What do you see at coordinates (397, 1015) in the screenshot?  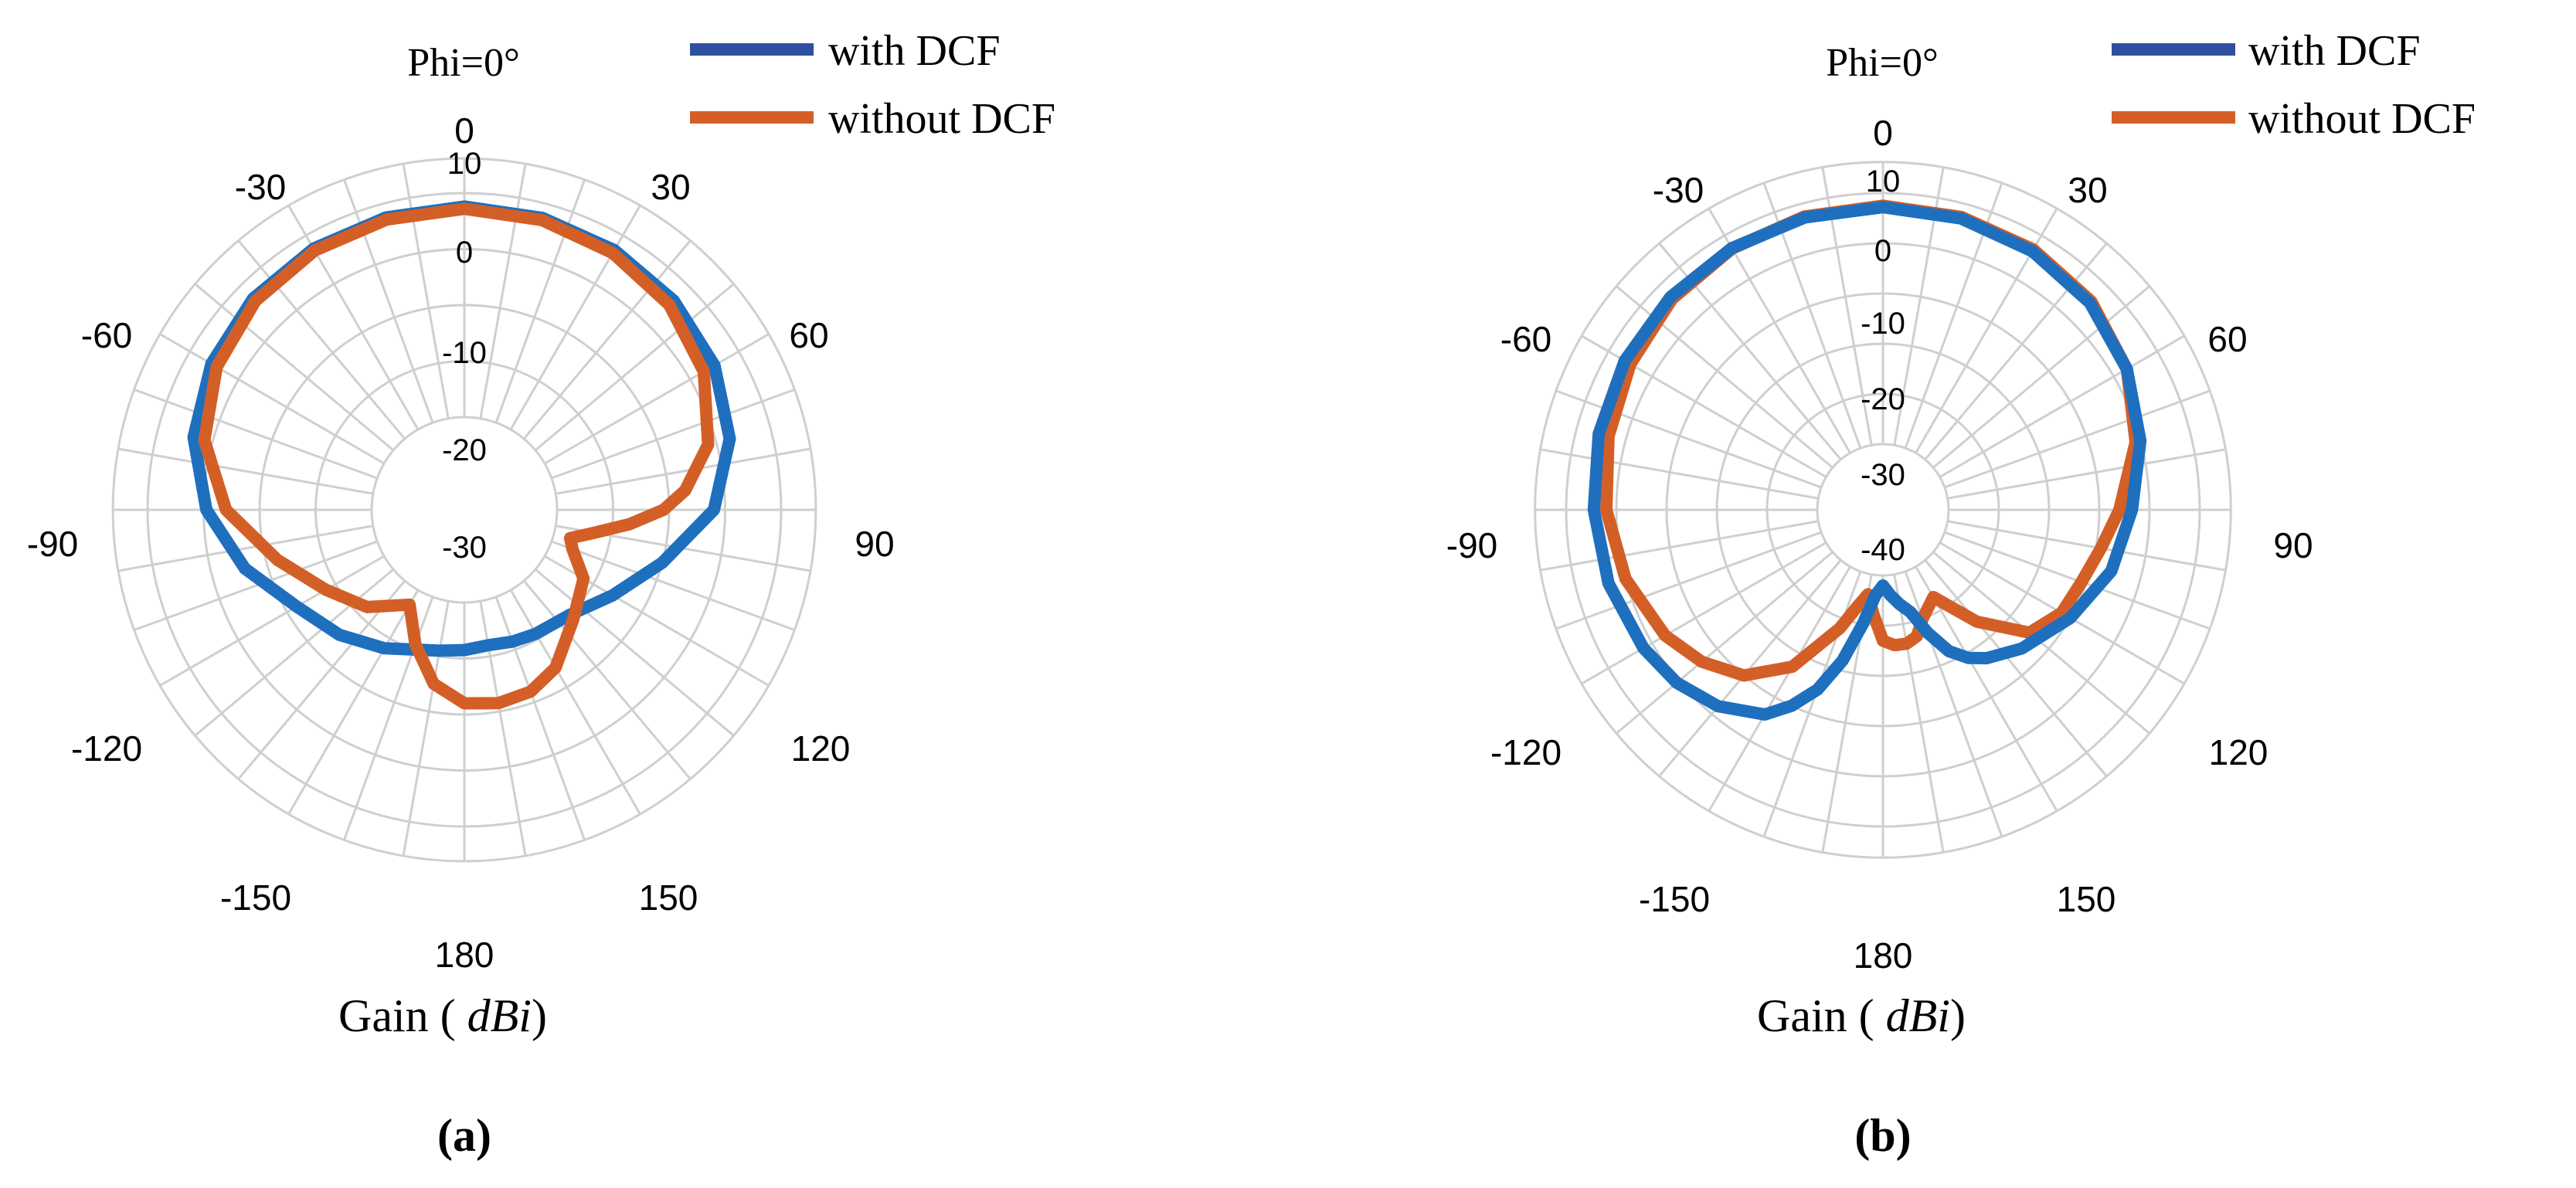 I see `axis-title-a-text: Gain (` at bounding box center [397, 1015].